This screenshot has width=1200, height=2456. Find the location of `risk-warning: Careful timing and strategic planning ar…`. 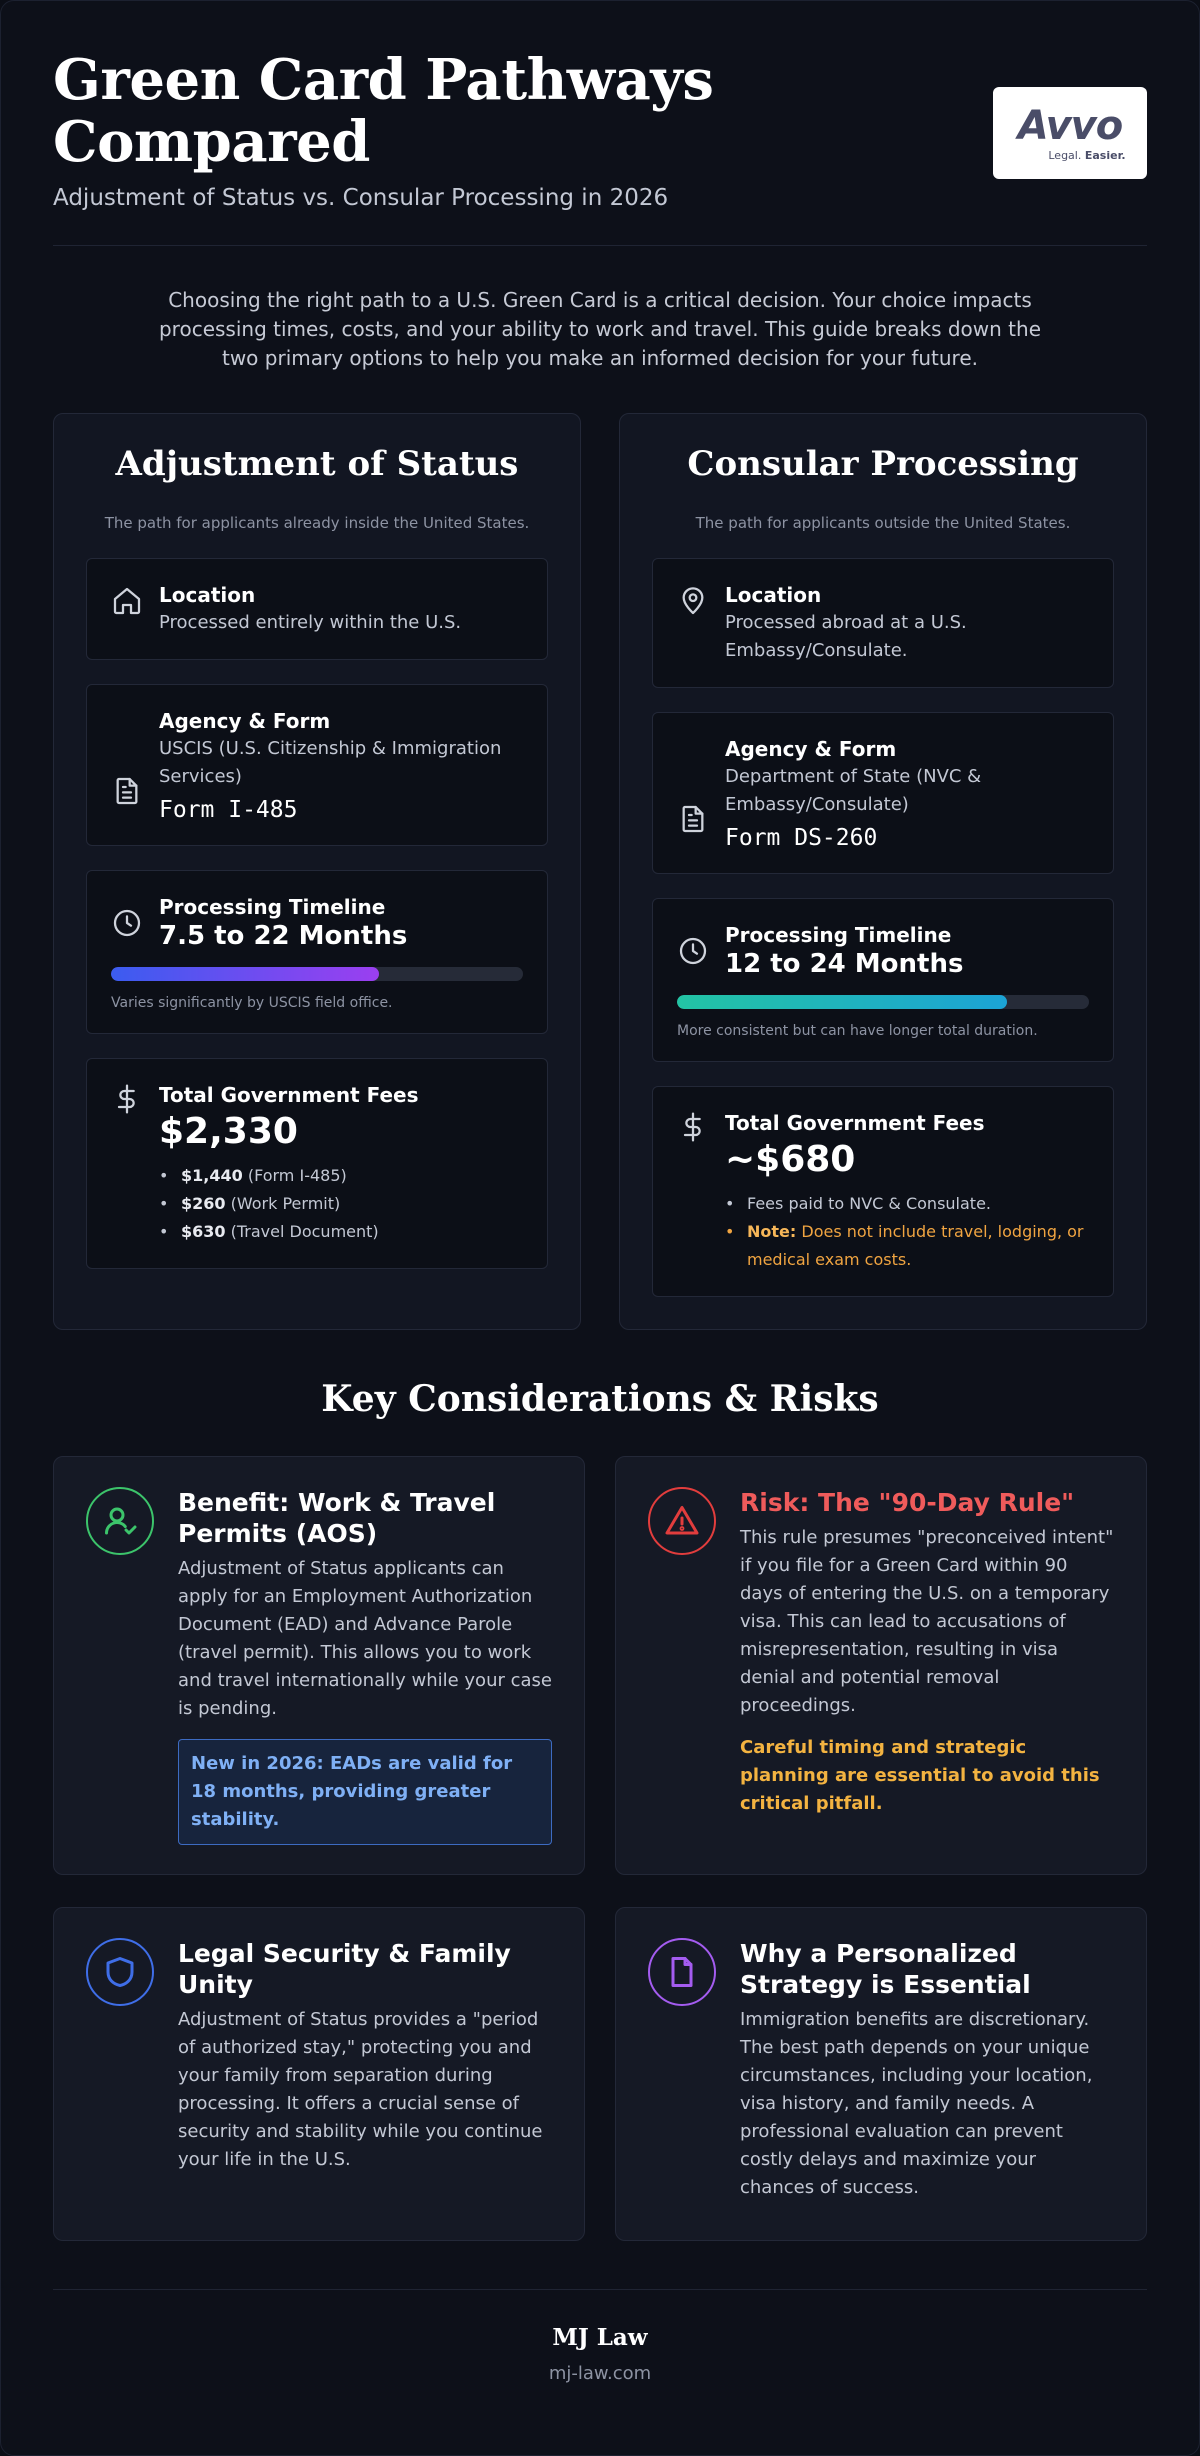

risk-warning: Careful timing and strategic planning ar… is located at coordinates (920, 1775).